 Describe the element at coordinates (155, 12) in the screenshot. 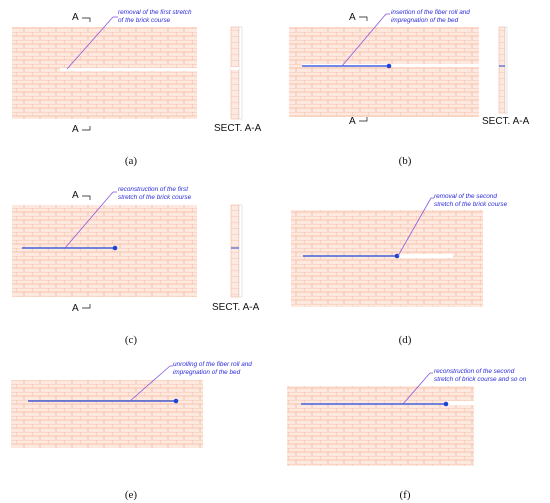

I see `annotation-line: removal of the first stretch` at that location.